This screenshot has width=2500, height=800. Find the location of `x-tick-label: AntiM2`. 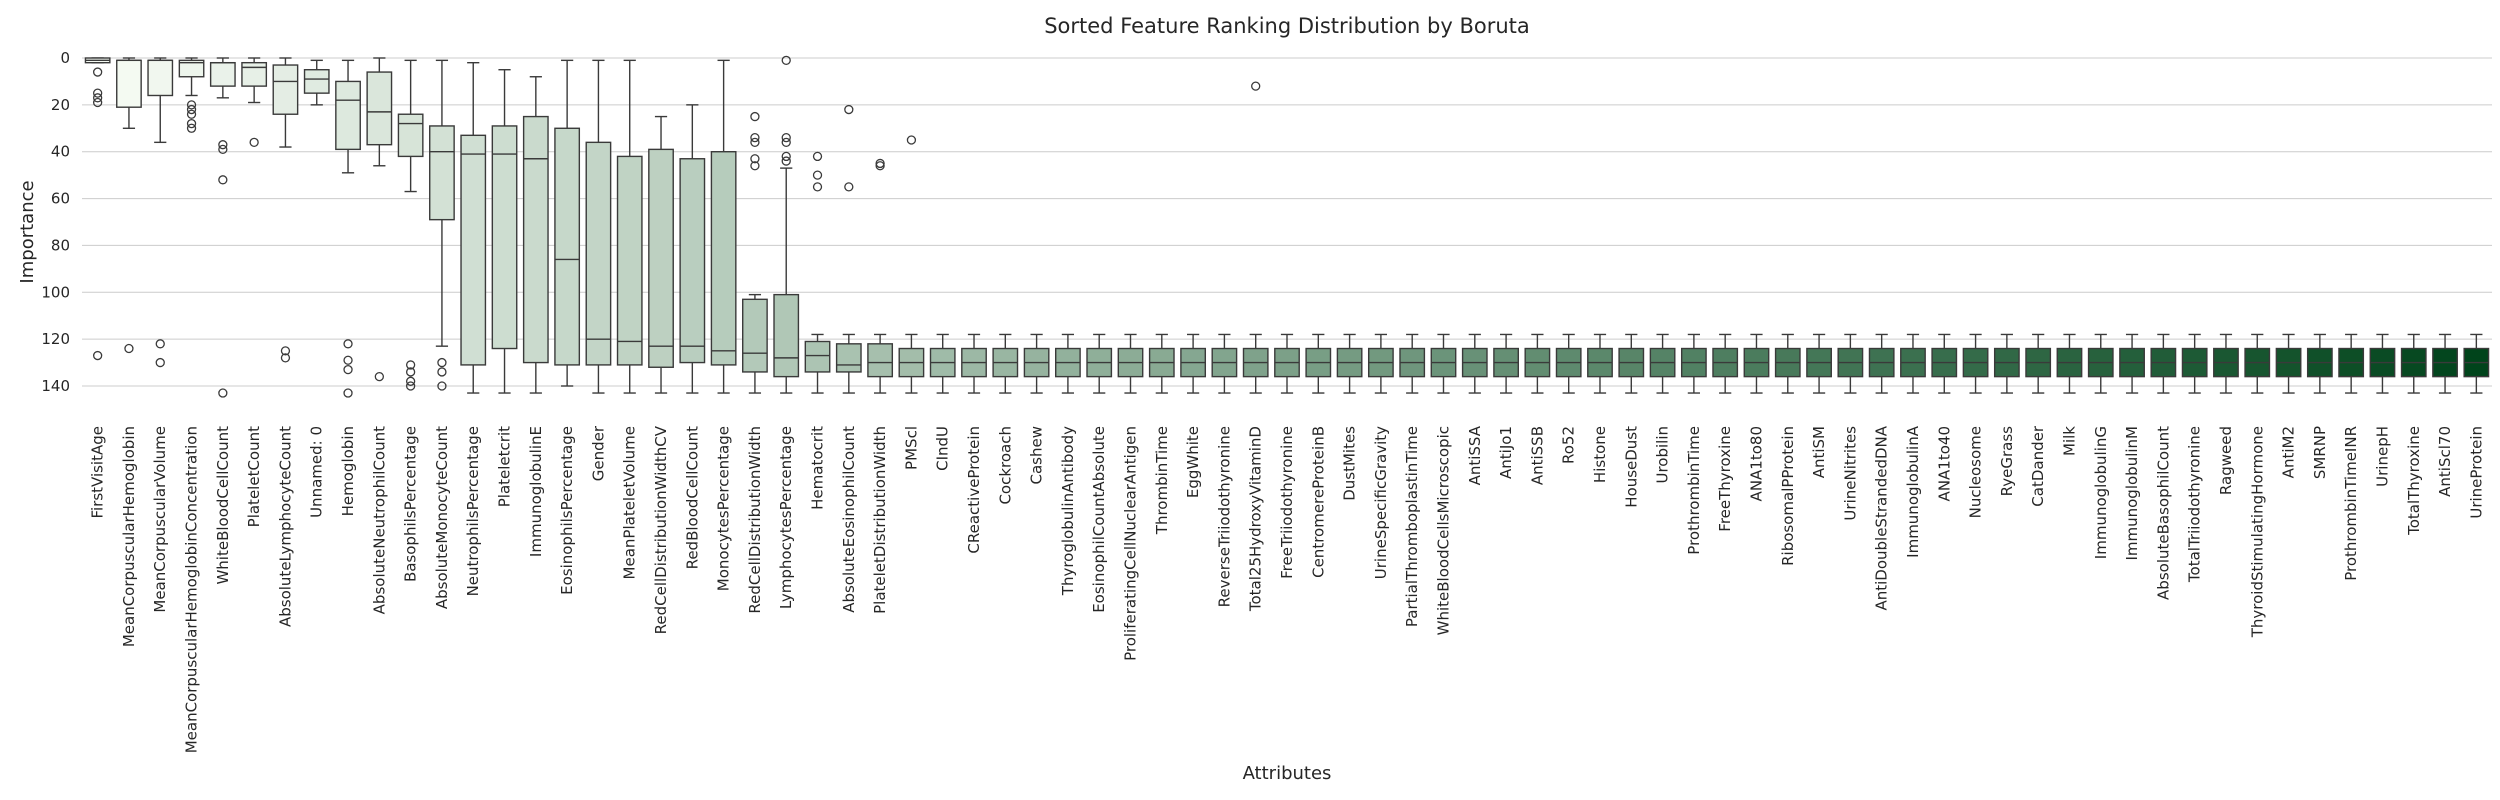

x-tick-label: AntiM2 is located at coordinates (2289, 452).